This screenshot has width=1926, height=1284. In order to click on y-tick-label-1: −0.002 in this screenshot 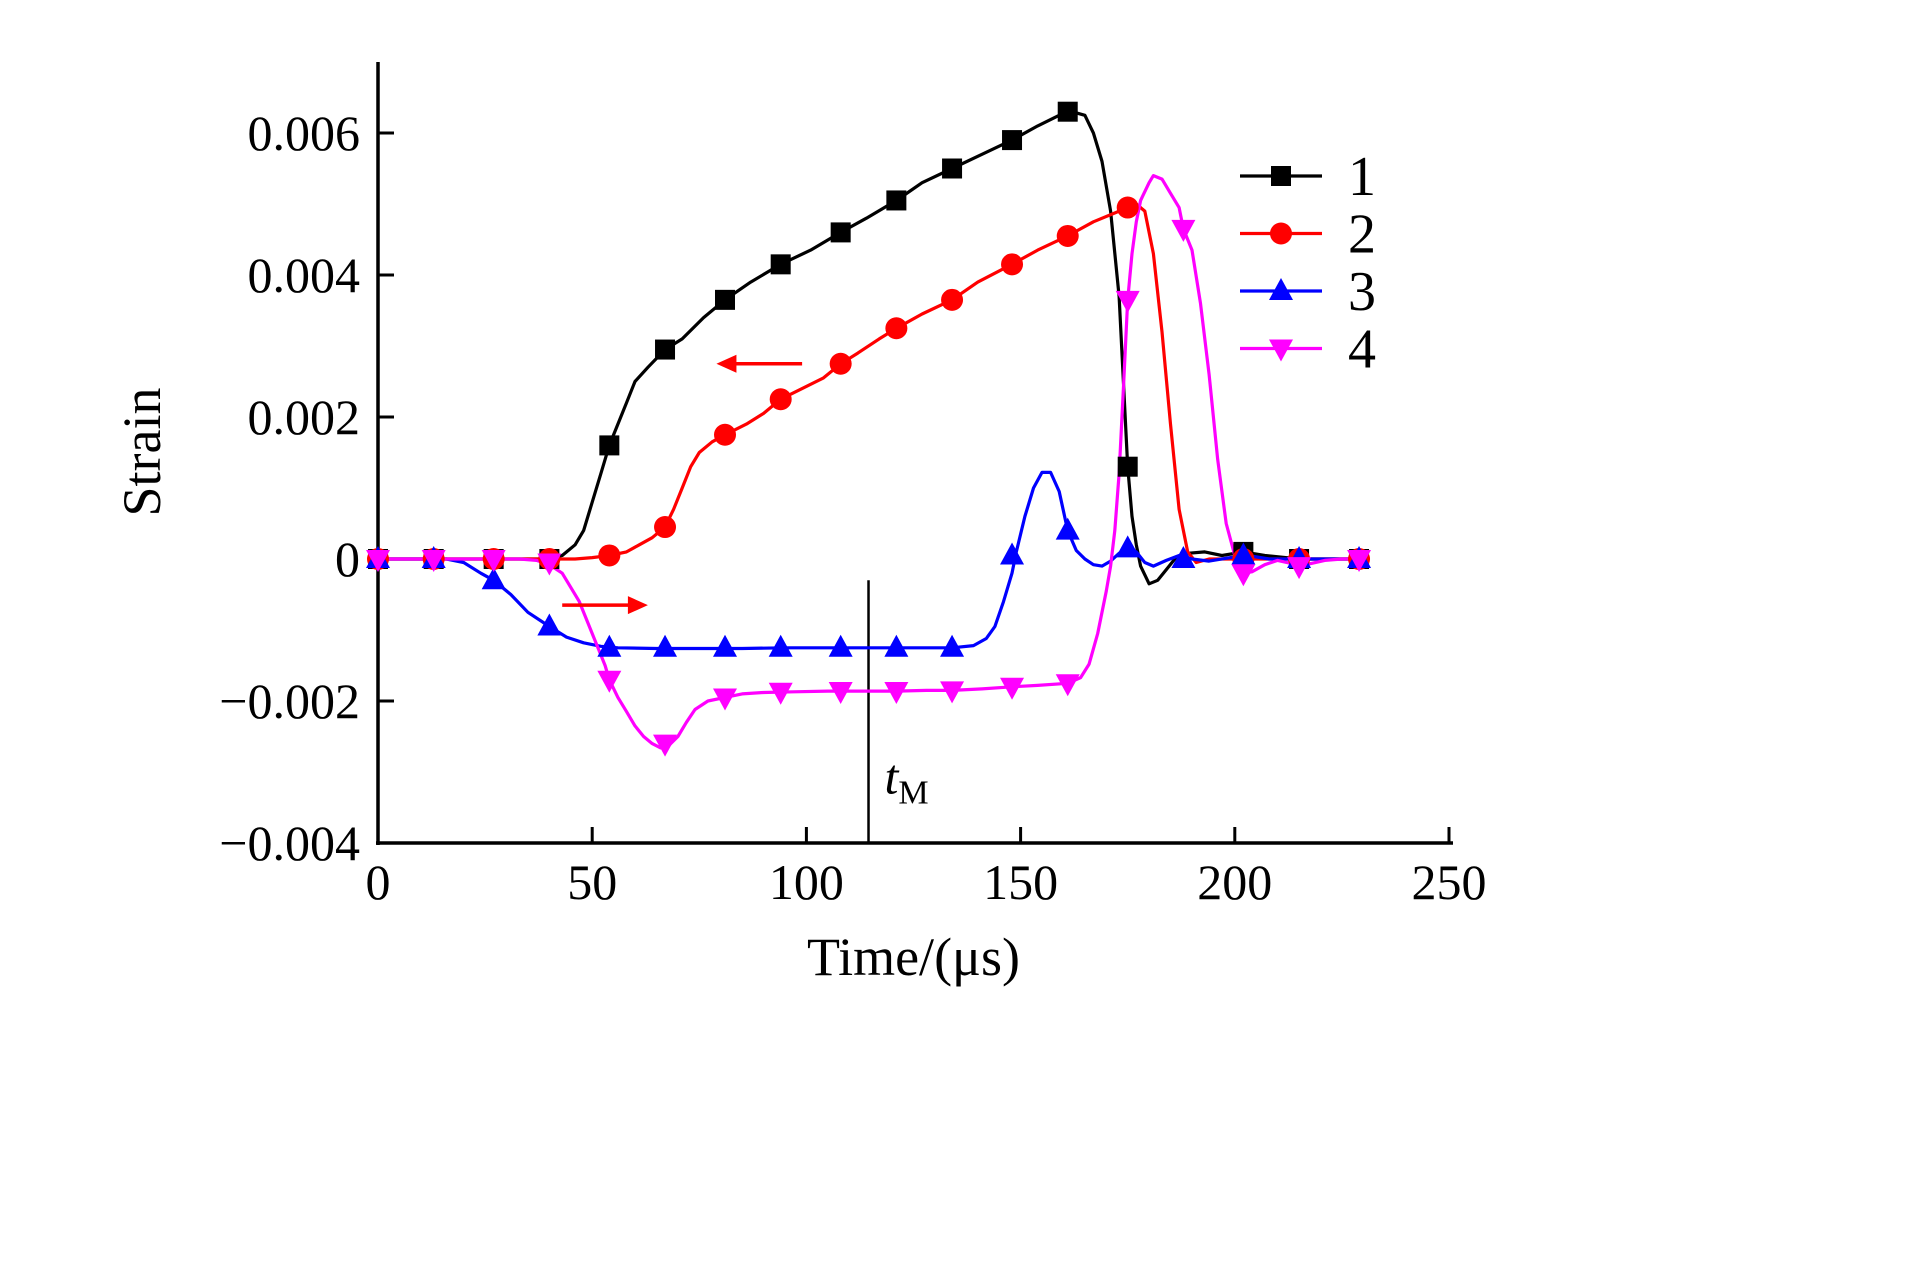, I will do `click(289, 701)`.